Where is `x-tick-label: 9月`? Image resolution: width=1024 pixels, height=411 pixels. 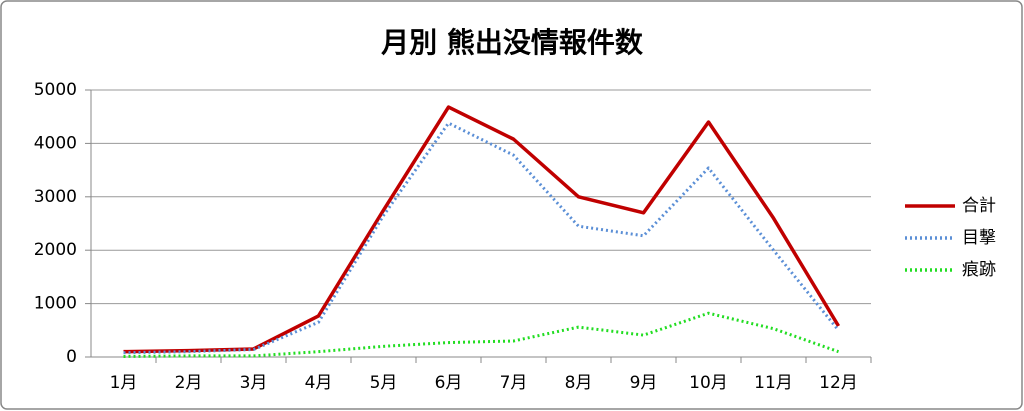
x-tick-label: 9月 is located at coordinates (644, 383).